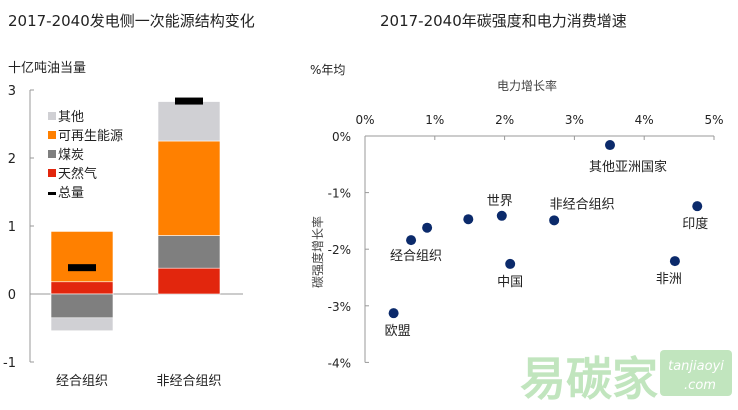 The width and height of the screenshot is (738, 410). Describe the element at coordinates (500, 201) in the screenshot. I see `point-label: 世界` at that location.